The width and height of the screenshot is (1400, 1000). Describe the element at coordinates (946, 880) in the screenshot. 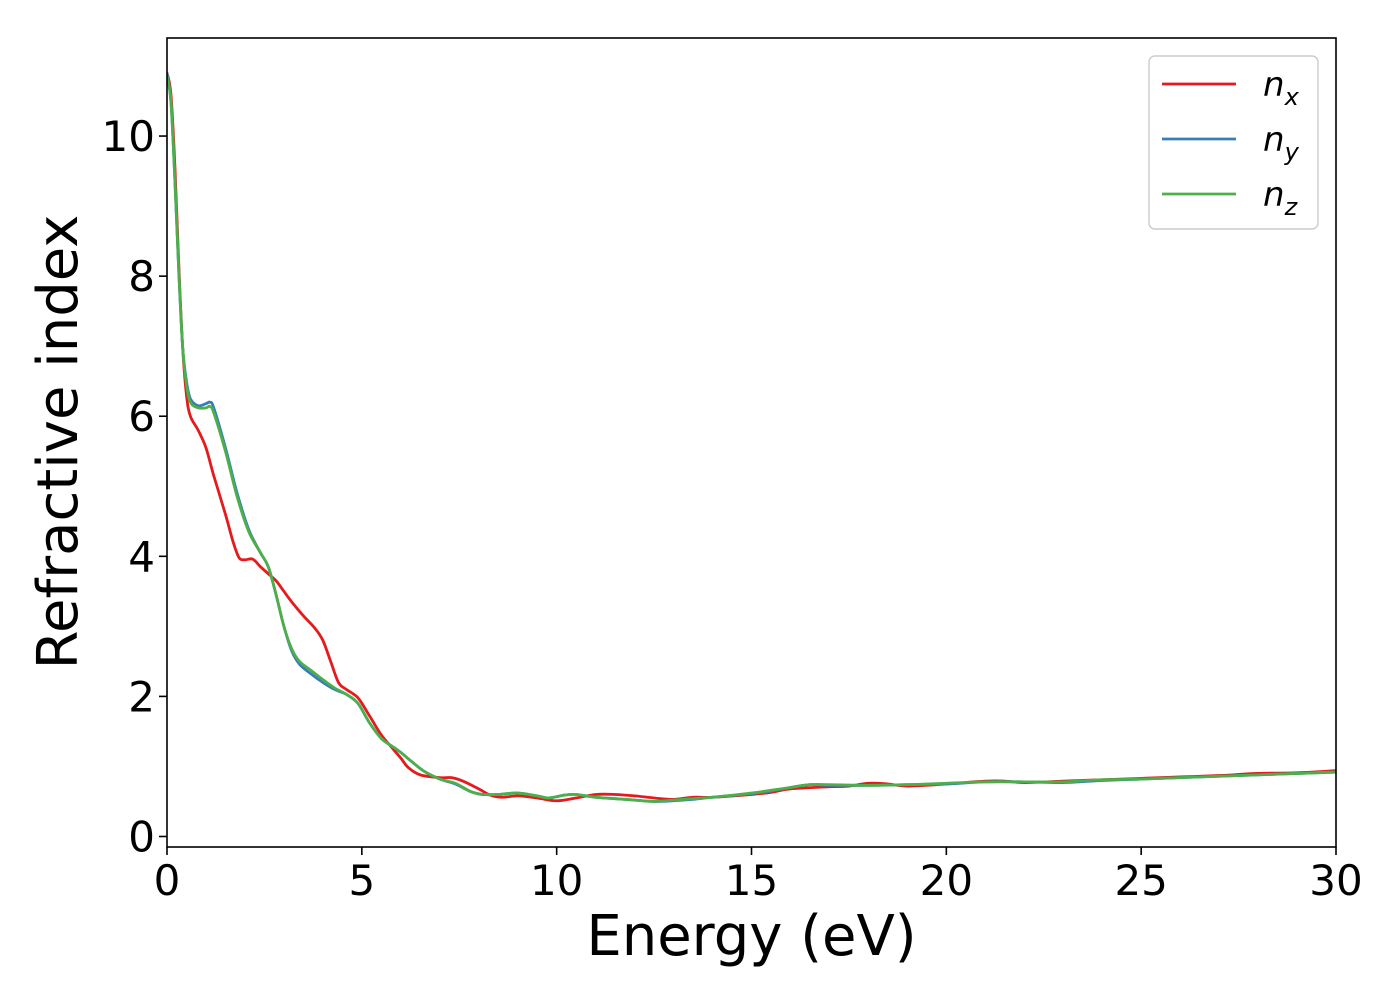

I see `x-tick-label: 20` at that location.